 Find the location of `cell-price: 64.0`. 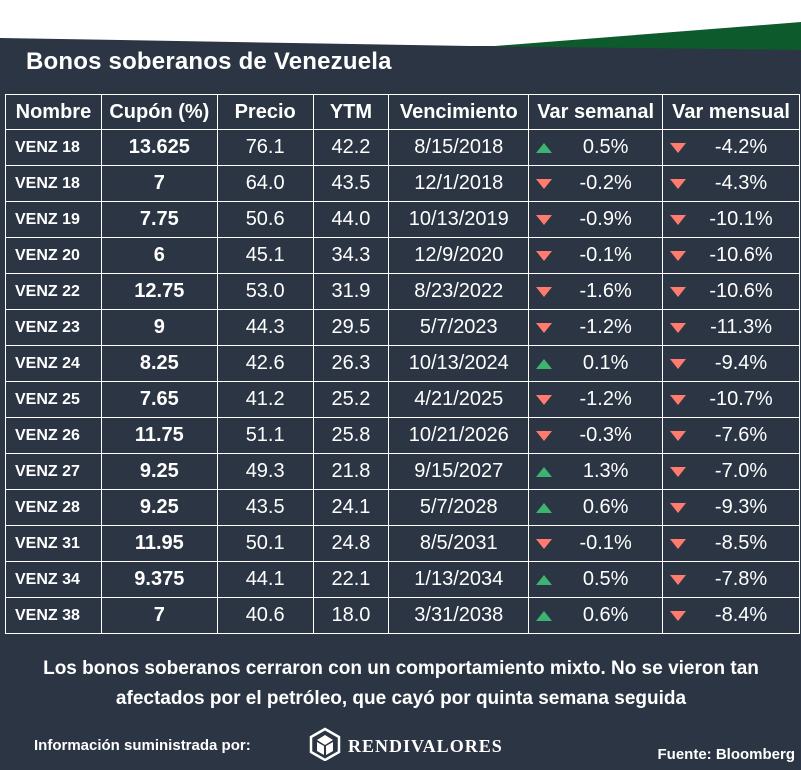

cell-price: 64.0 is located at coordinates (265, 183).